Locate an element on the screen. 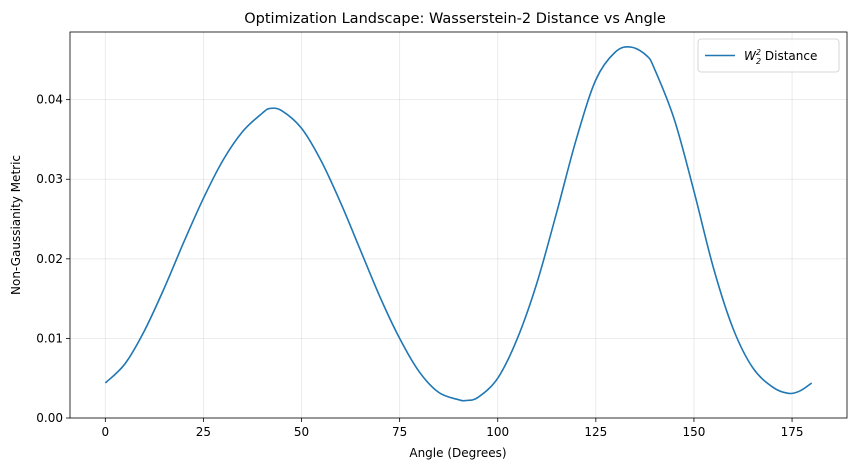  legend-label: W2 2 Distance is located at coordinates (780, 57).